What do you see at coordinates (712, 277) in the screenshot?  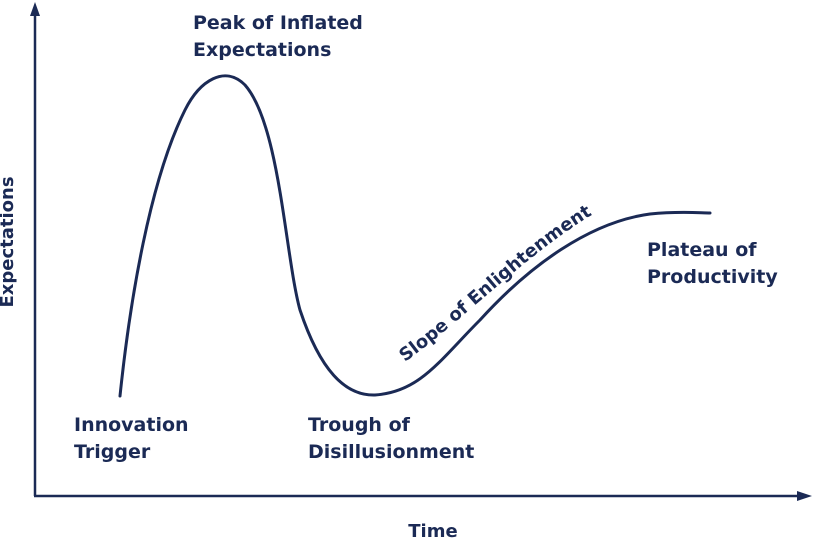 I see `plateau-line-2: Productivity` at bounding box center [712, 277].